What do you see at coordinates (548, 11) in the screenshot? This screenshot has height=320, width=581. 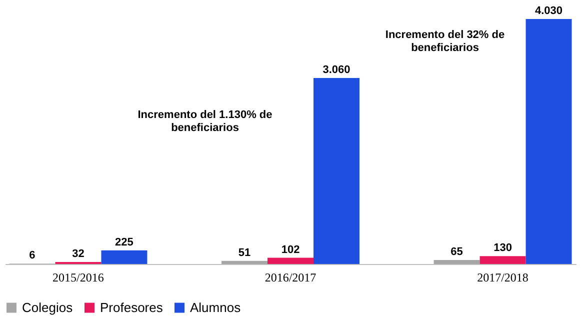 I see `data-label: 4.030` at bounding box center [548, 11].